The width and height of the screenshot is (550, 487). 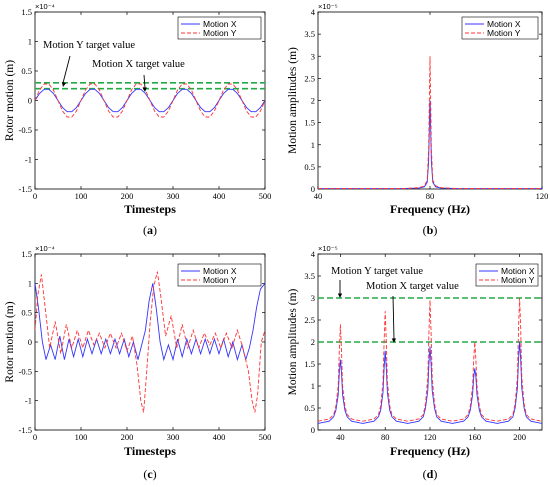 What do you see at coordinates (25, 130) in the screenshot?
I see `y-tick-label: -0.5` at bounding box center [25, 130].